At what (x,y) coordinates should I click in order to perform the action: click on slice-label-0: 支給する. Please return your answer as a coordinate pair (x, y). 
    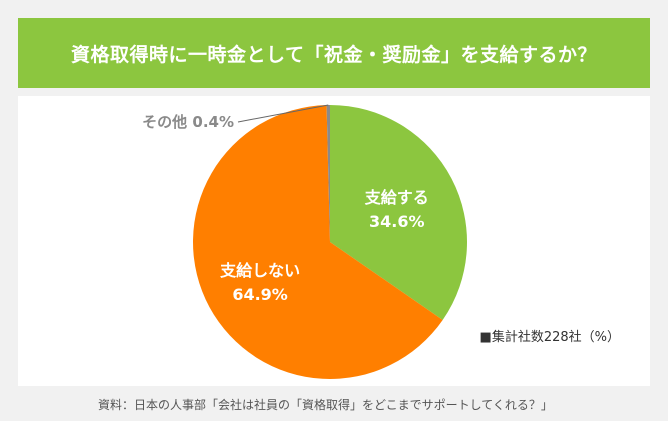
    Looking at the image, I should click on (396, 197).